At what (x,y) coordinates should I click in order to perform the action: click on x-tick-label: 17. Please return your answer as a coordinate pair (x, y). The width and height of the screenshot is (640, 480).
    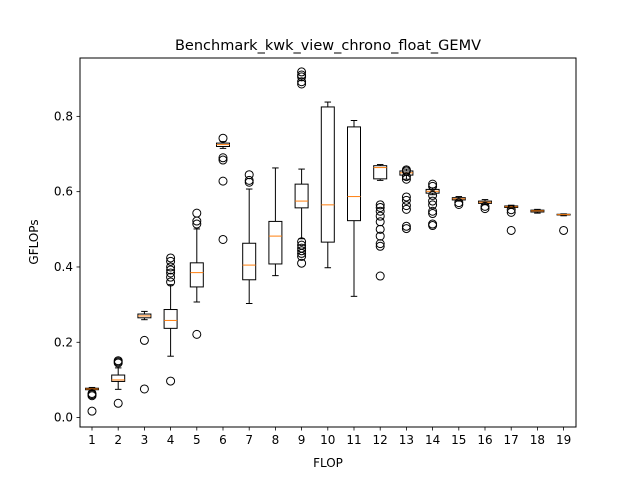
    Looking at the image, I should click on (511, 440).